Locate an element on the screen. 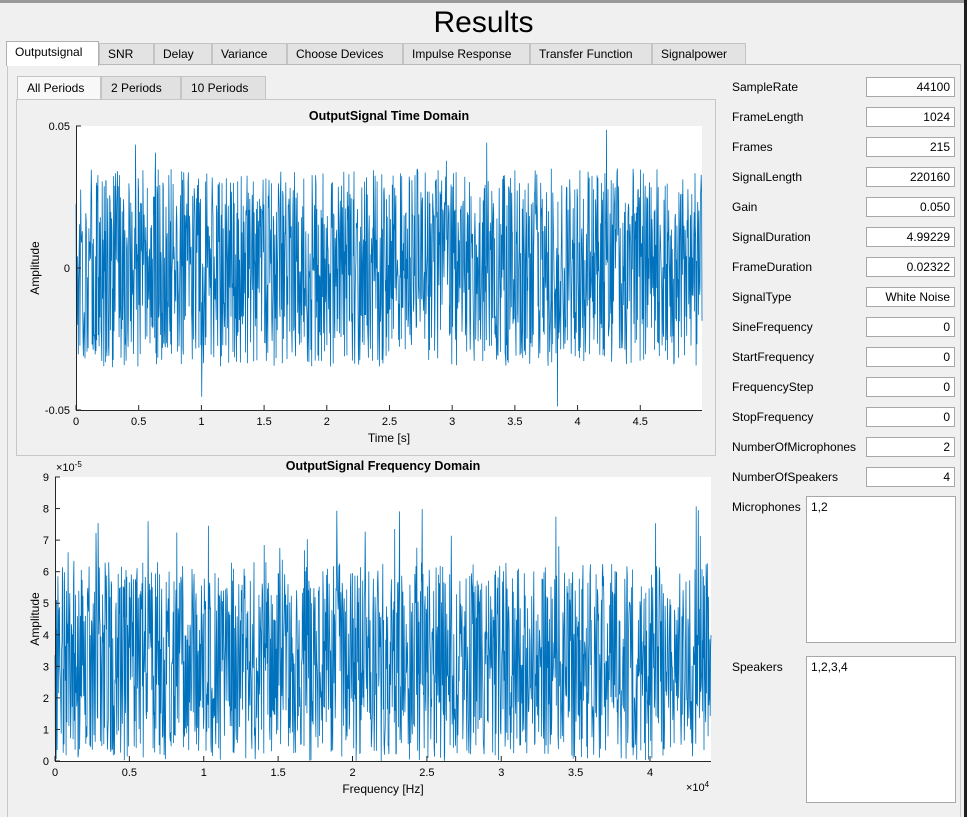 This screenshot has width=967, height=817. window-top-border is located at coordinates (483, 1).